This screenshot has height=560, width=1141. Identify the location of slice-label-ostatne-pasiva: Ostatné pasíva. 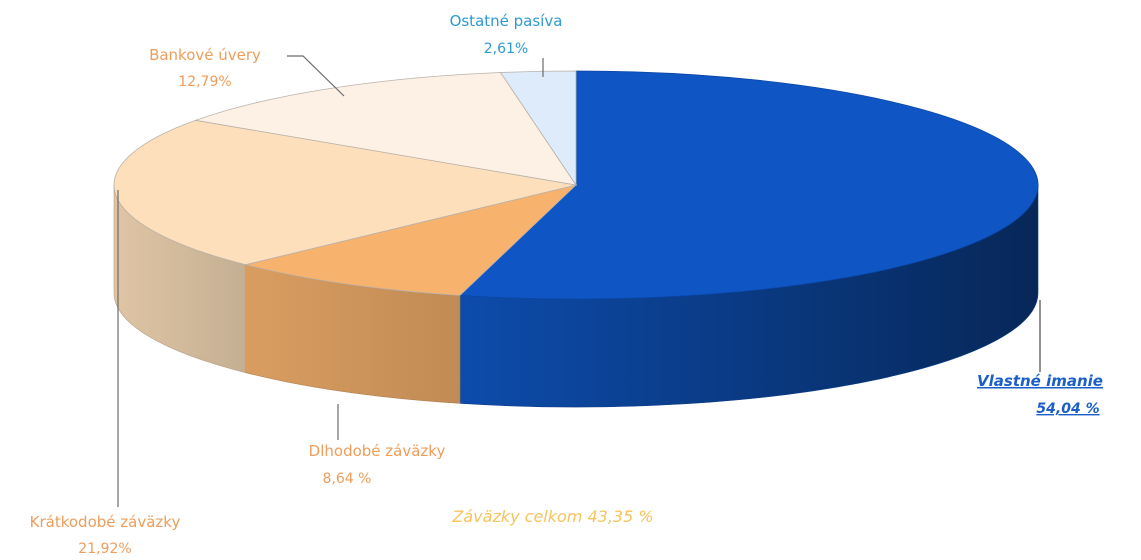
(506, 21).